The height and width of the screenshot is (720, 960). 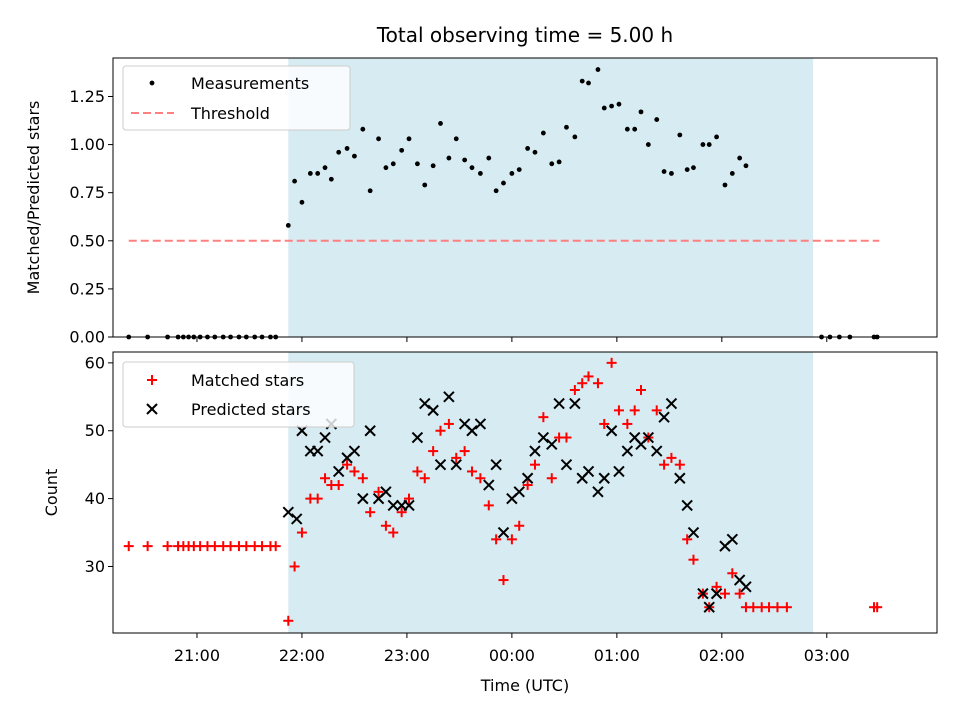 I want to click on ratio-x-ticks, so click(x=512, y=339).